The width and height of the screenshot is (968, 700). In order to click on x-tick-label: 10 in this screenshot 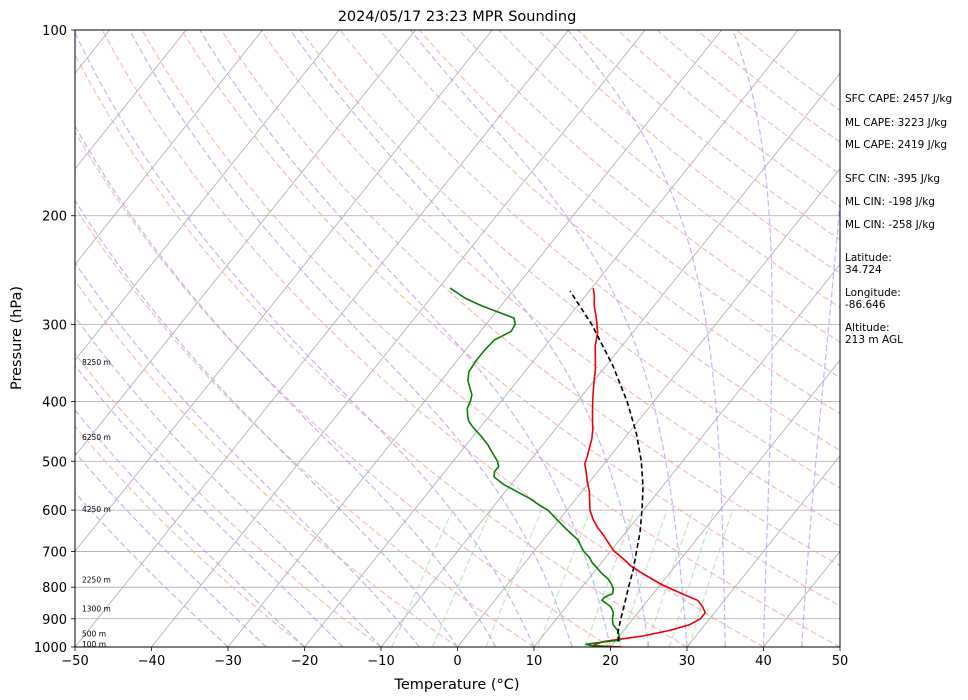, I will do `click(534, 661)`.